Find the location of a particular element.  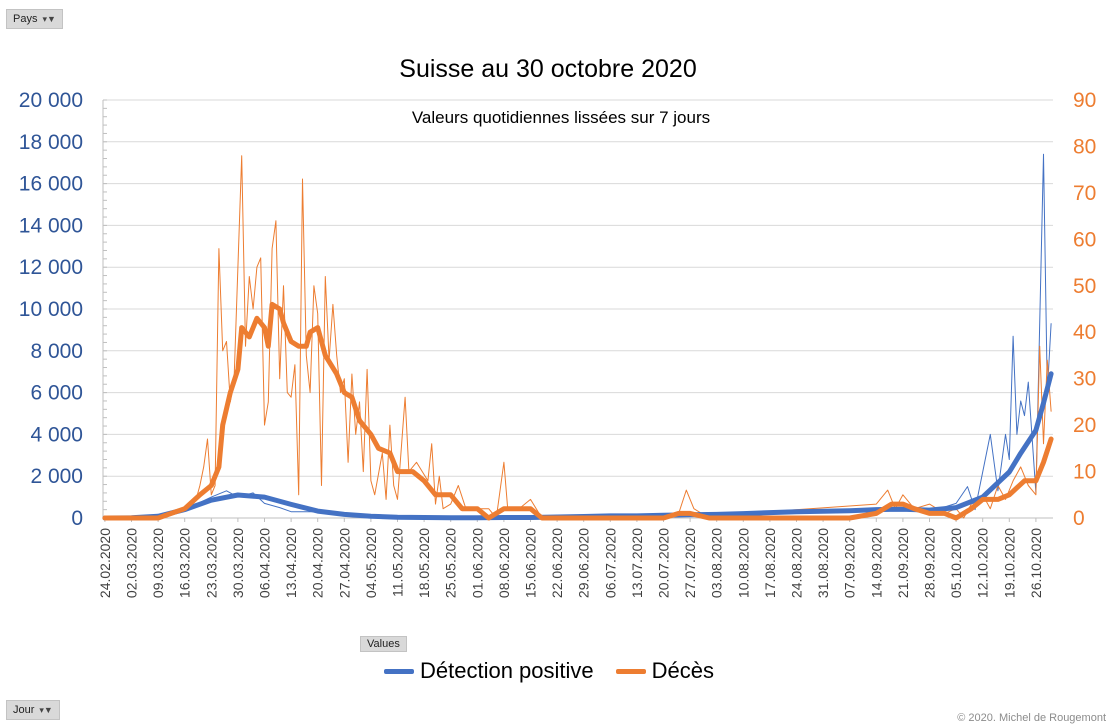

x-tick-label: 19.10.2020 is located at coordinates (1009, 563).